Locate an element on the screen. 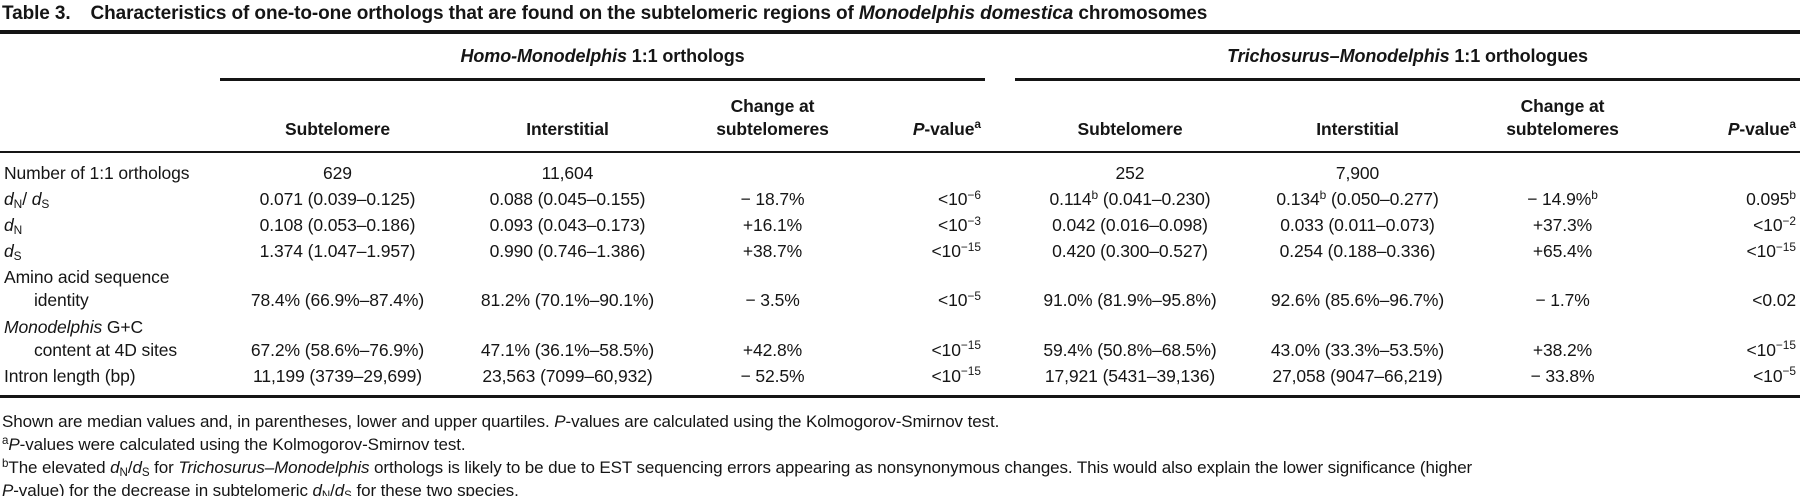 The width and height of the screenshot is (1800, 496). value-cell: − 52.5% is located at coordinates (772, 380).